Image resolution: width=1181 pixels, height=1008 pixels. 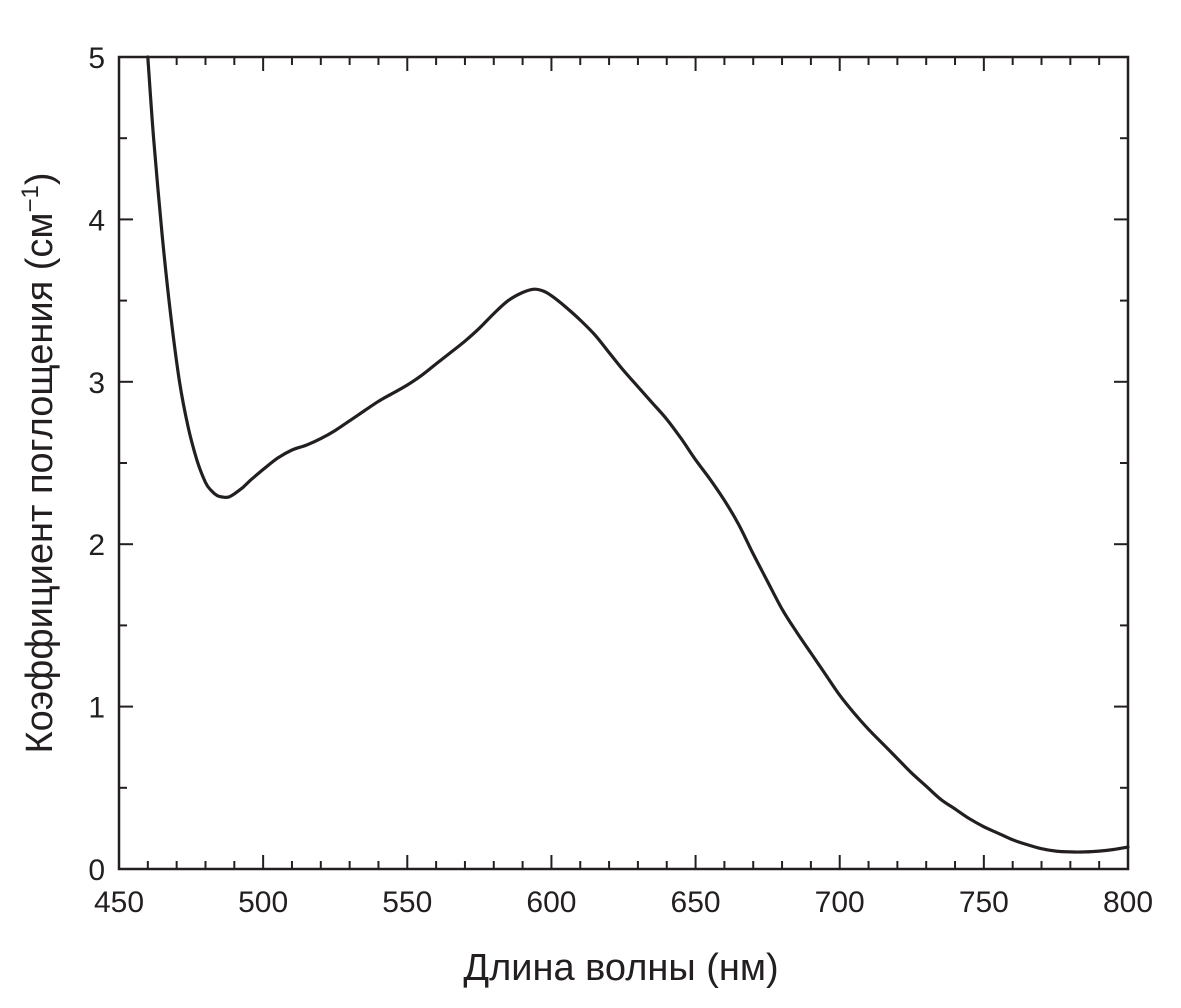 I want to click on y-tick-label: 3, so click(x=96, y=383).